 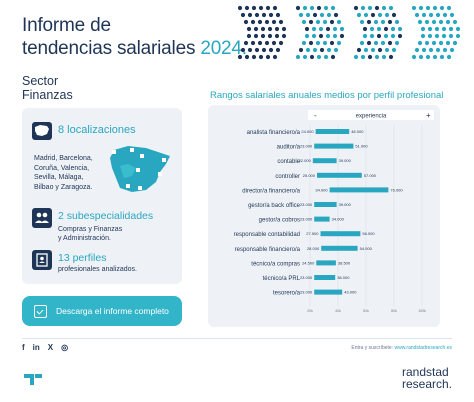 What do you see at coordinates (23, 347) in the screenshot?
I see `facebook-icon: f` at bounding box center [23, 347].